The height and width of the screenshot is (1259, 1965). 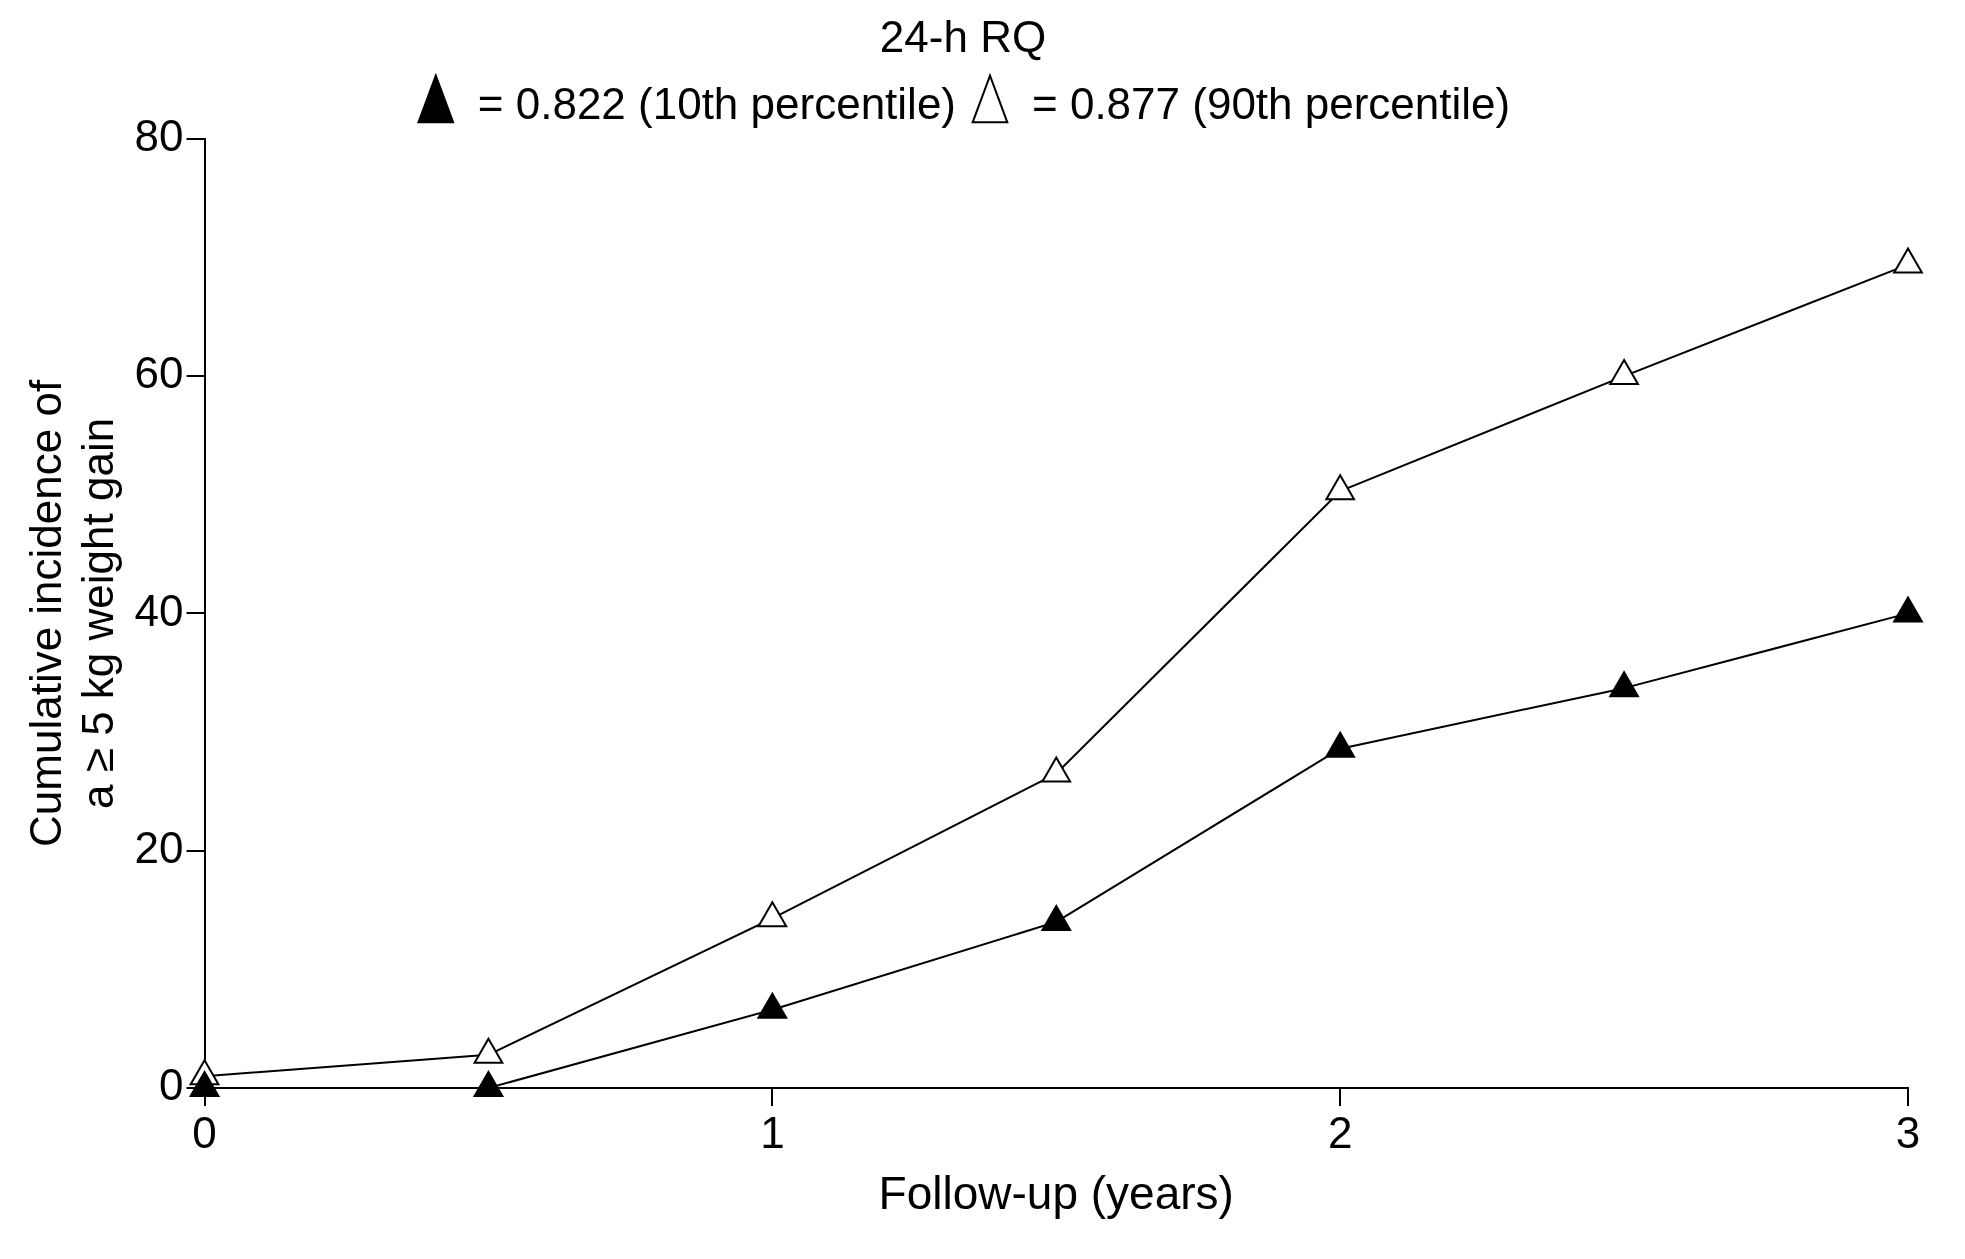 I want to click on x-tick-label: 3, so click(x=1908, y=1132).